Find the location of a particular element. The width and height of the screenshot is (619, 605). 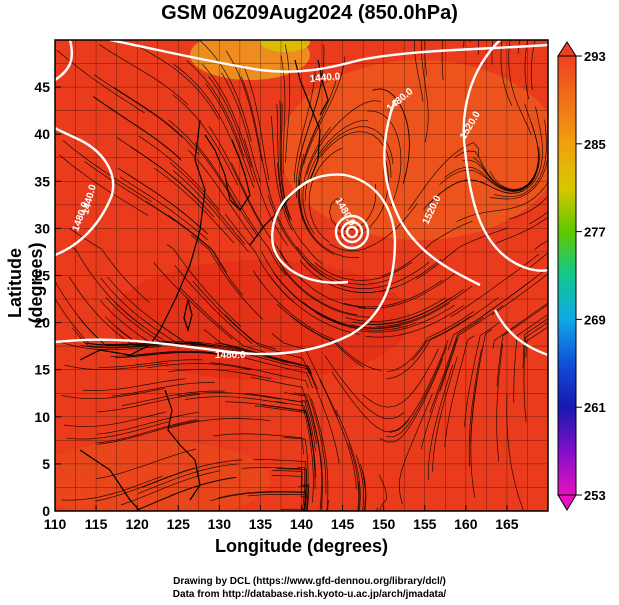

contour-1520-ring is located at coordinates (520, 333).